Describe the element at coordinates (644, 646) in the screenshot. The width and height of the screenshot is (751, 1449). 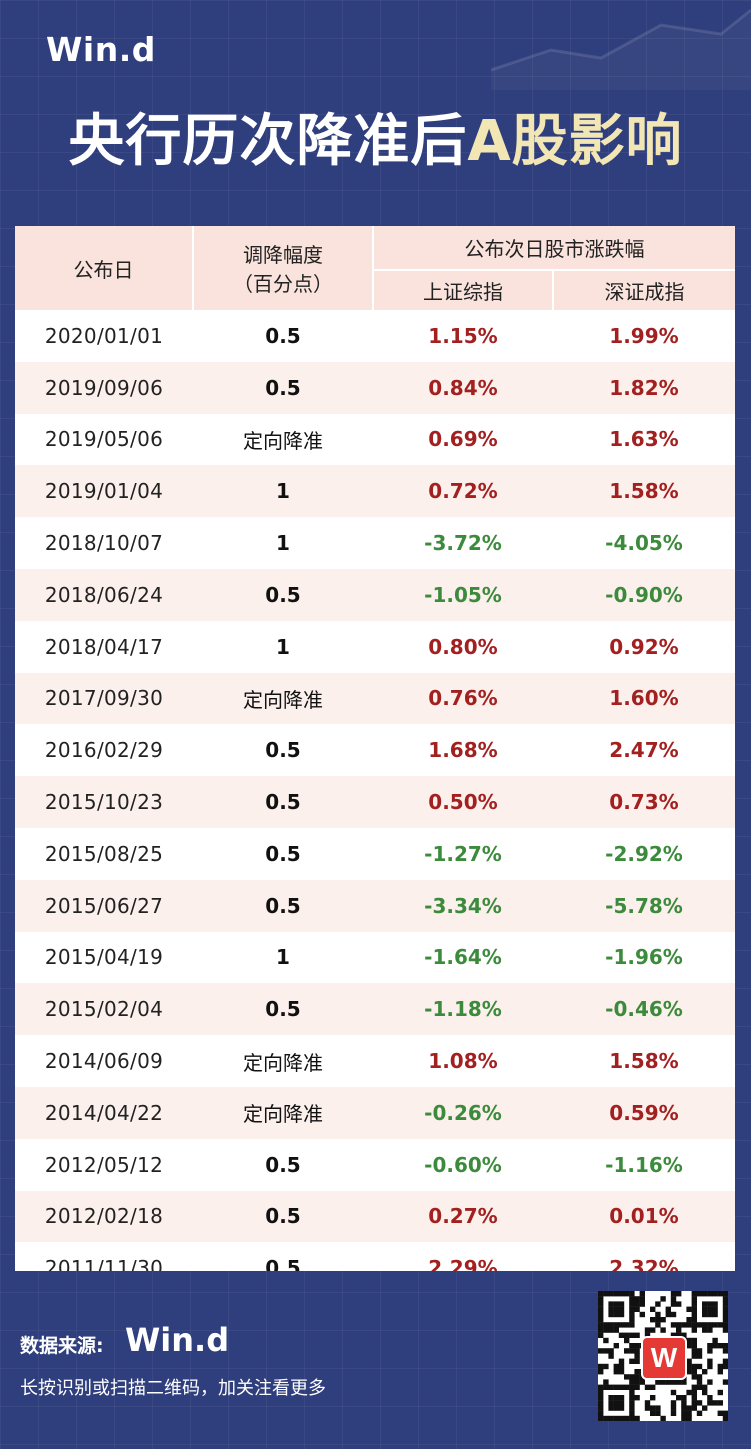
I see `cell-shenzhen: 0.92%` at that location.